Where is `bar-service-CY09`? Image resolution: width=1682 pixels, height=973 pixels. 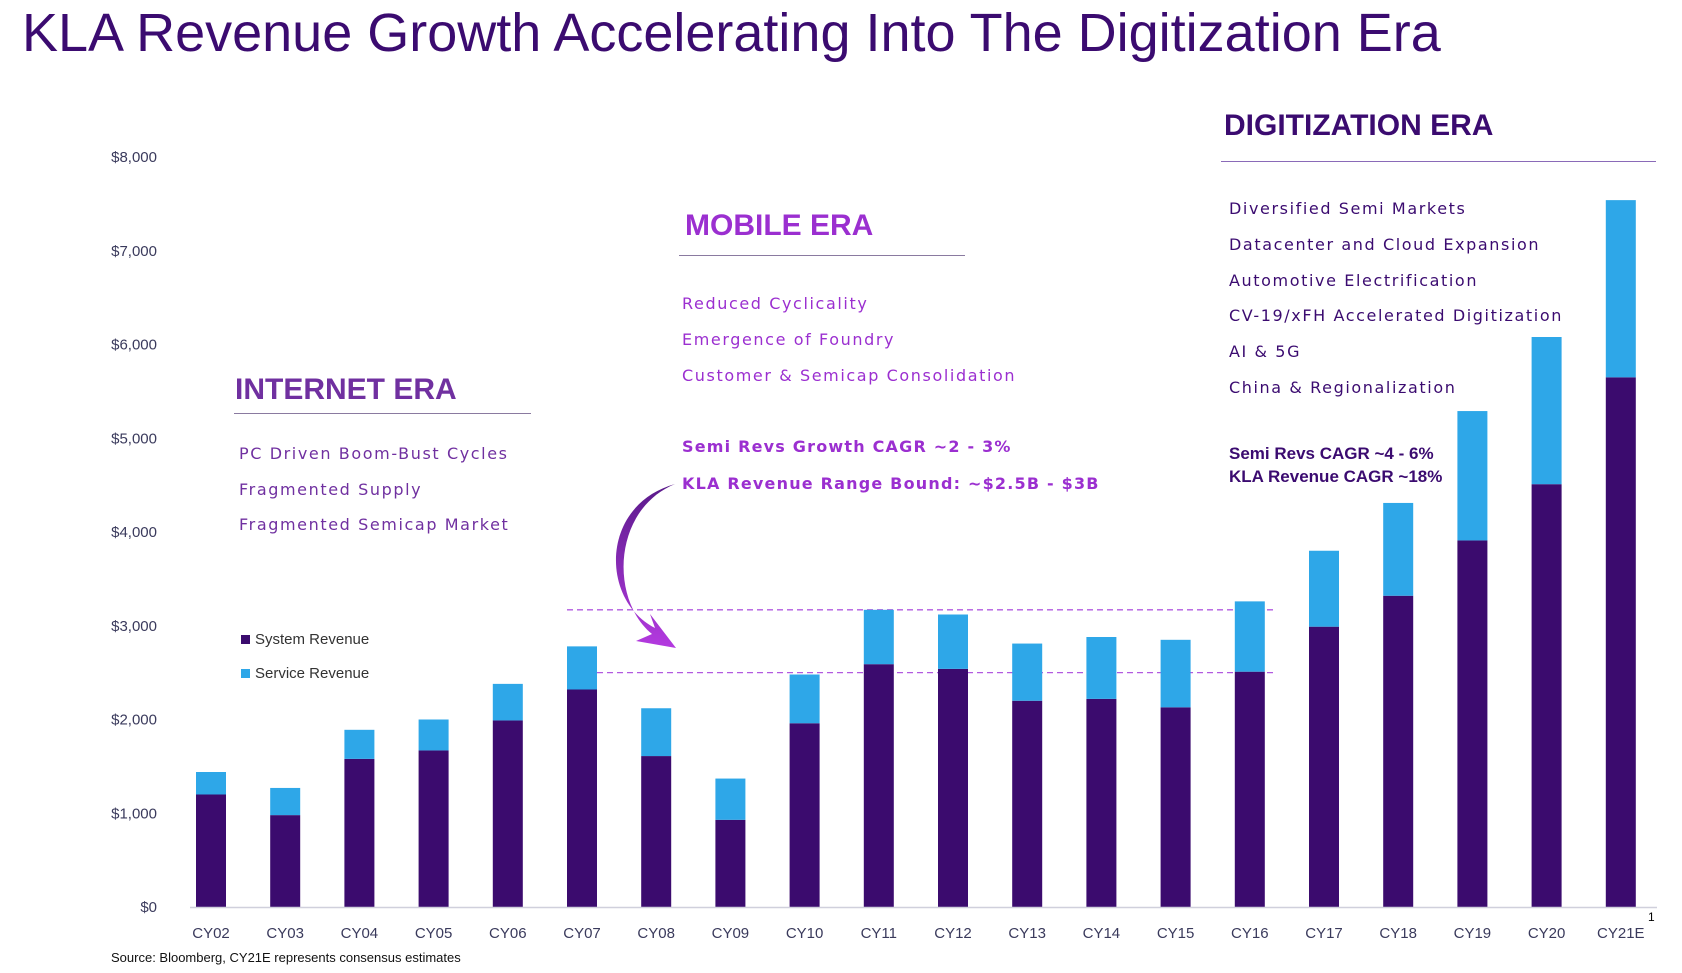
bar-service-CY09 is located at coordinates (730, 799).